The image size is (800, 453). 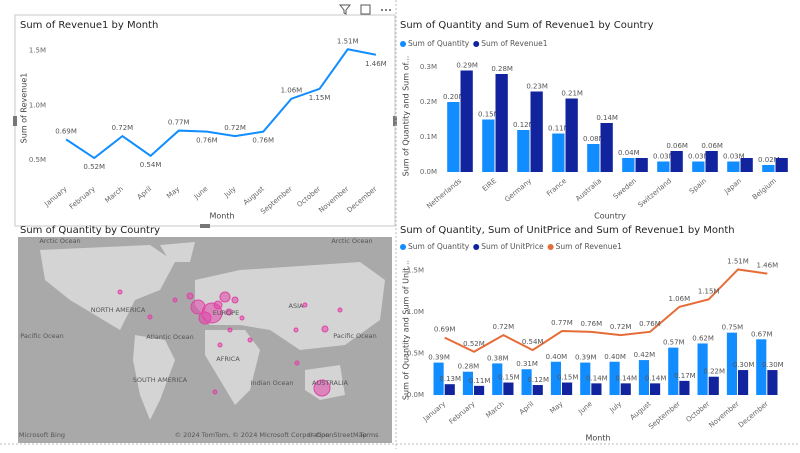 I want to click on data-label: 0.08M, so click(x=594, y=139).